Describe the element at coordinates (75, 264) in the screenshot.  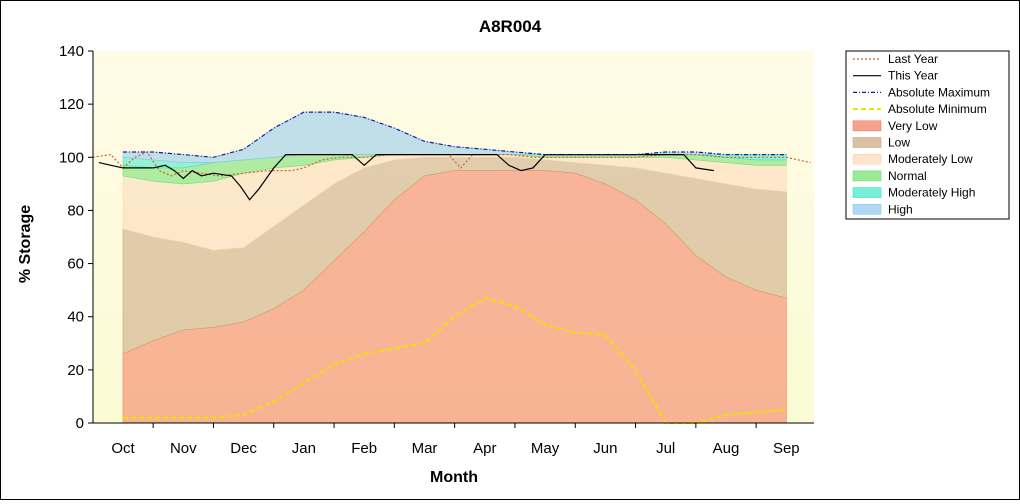
I see `y-tick-label: 60` at that location.